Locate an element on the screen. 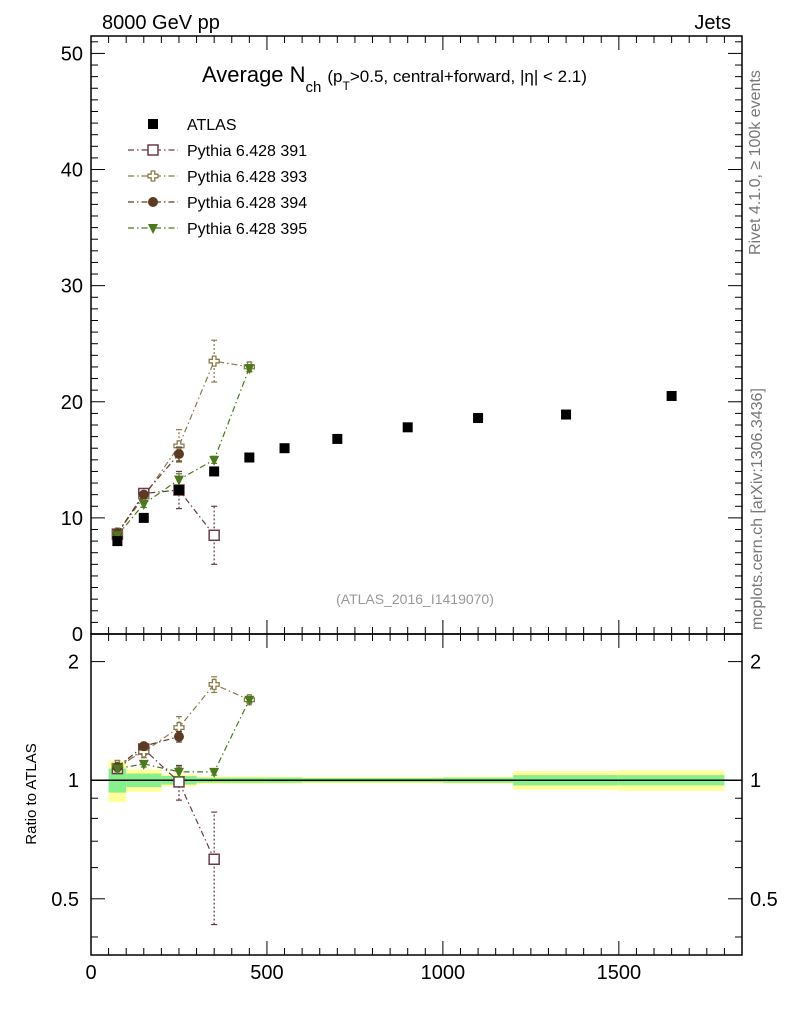 The image size is (786, 1024). y-tick-label: 10 is located at coordinates (72, 519).